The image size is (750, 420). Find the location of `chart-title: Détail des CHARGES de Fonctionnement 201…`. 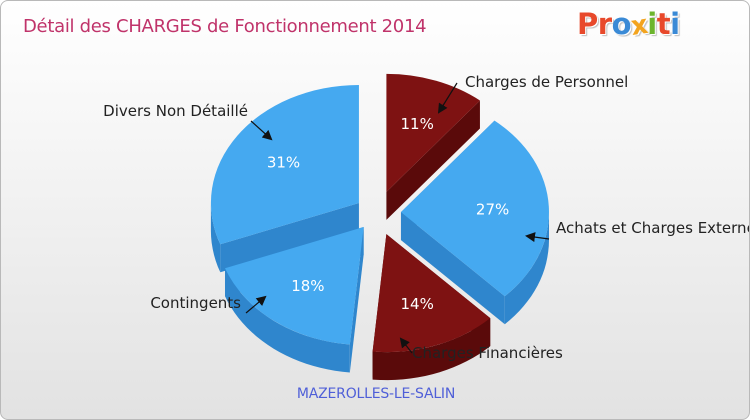

chart-title: Détail des CHARGES de Fonctionnement 201… is located at coordinates (225, 26).